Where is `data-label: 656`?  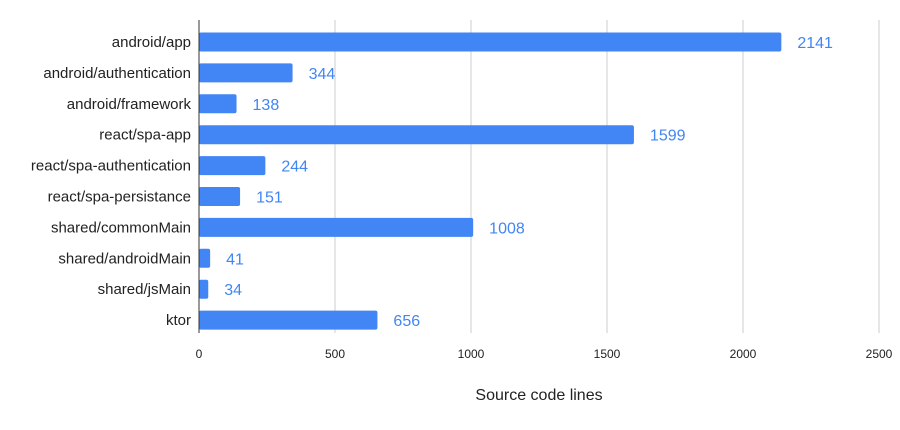
data-label: 656 is located at coordinates (406, 321).